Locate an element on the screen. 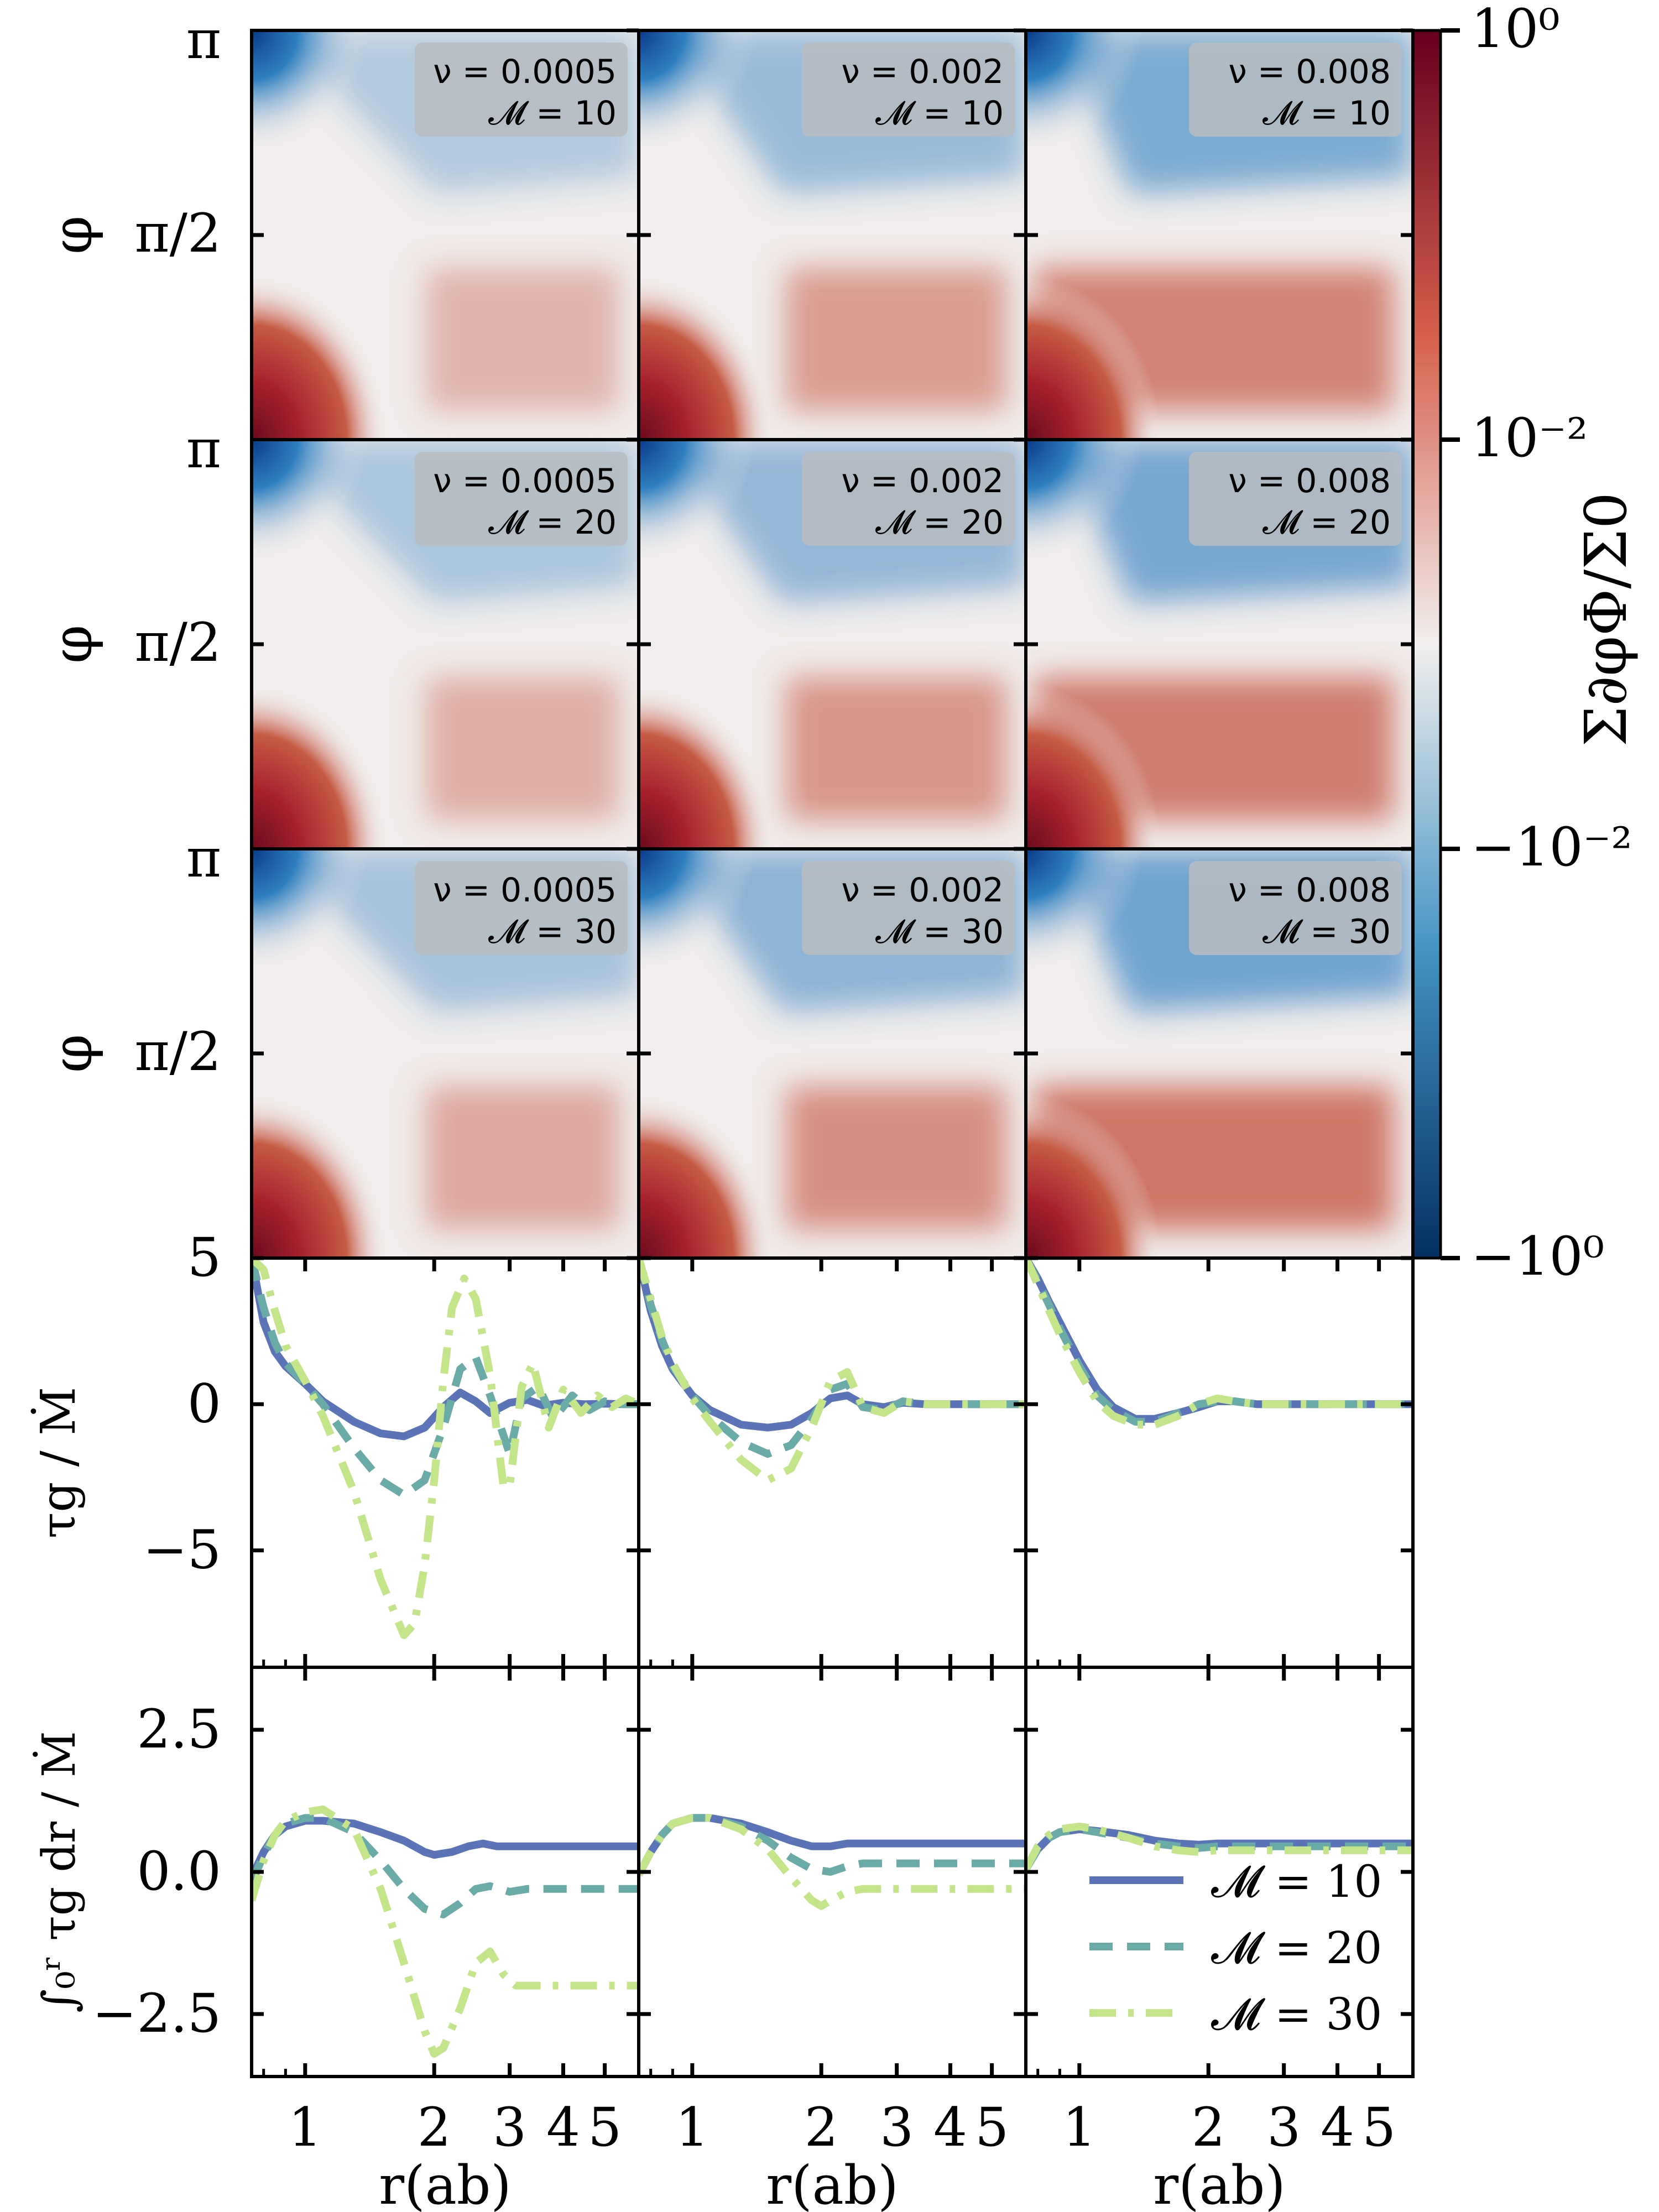 This screenshot has height=2212, width=1659. y-tick-label: 2.5 is located at coordinates (179, 1729).